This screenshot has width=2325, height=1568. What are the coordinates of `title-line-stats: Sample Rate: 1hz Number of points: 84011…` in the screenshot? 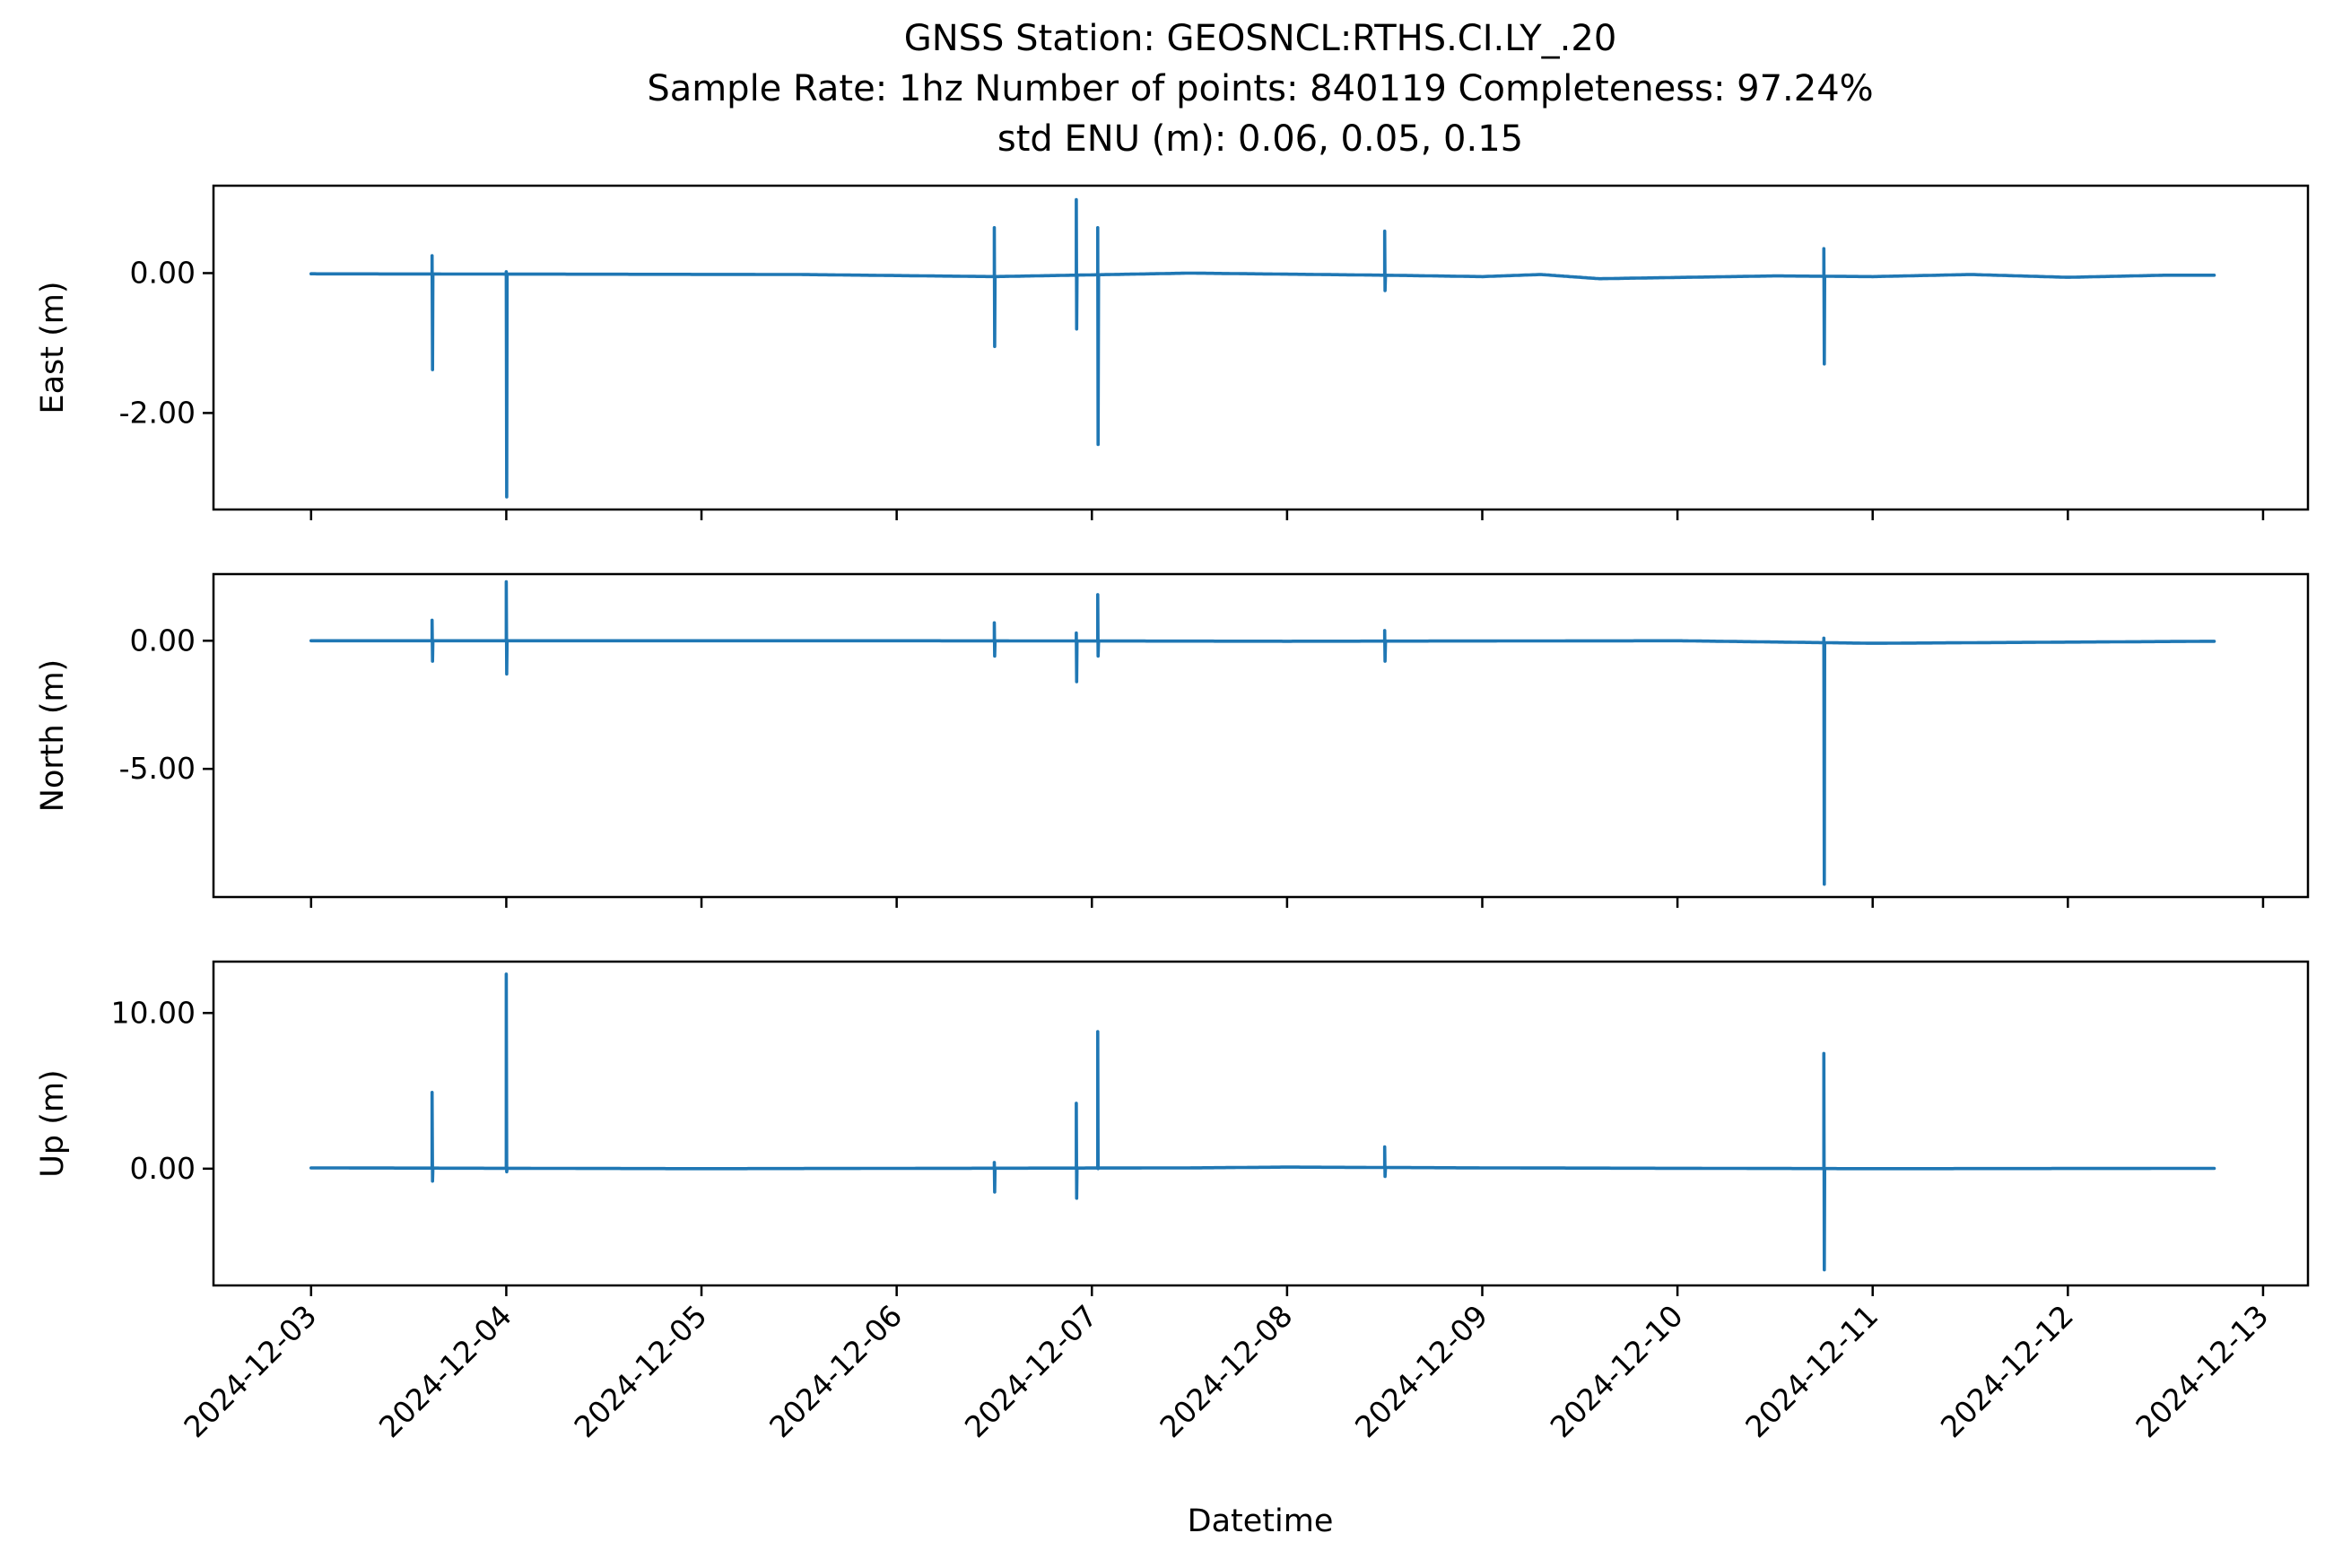 It's located at (1260, 88).